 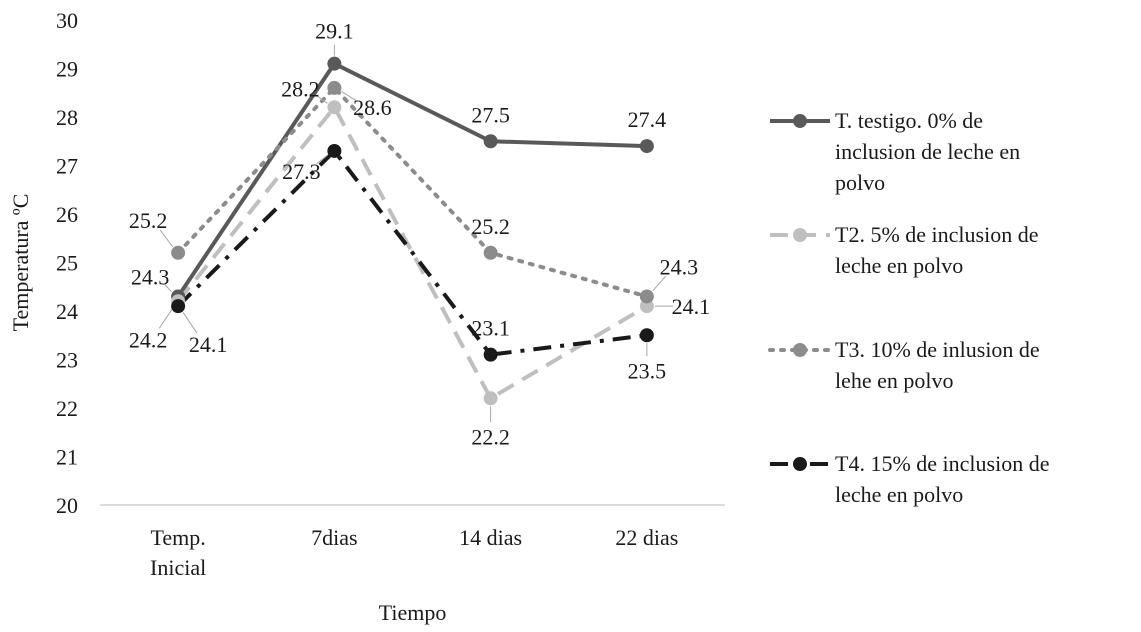 What do you see at coordinates (67, 69) in the screenshot?
I see `y-tick-label: 29` at bounding box center [67, 69].